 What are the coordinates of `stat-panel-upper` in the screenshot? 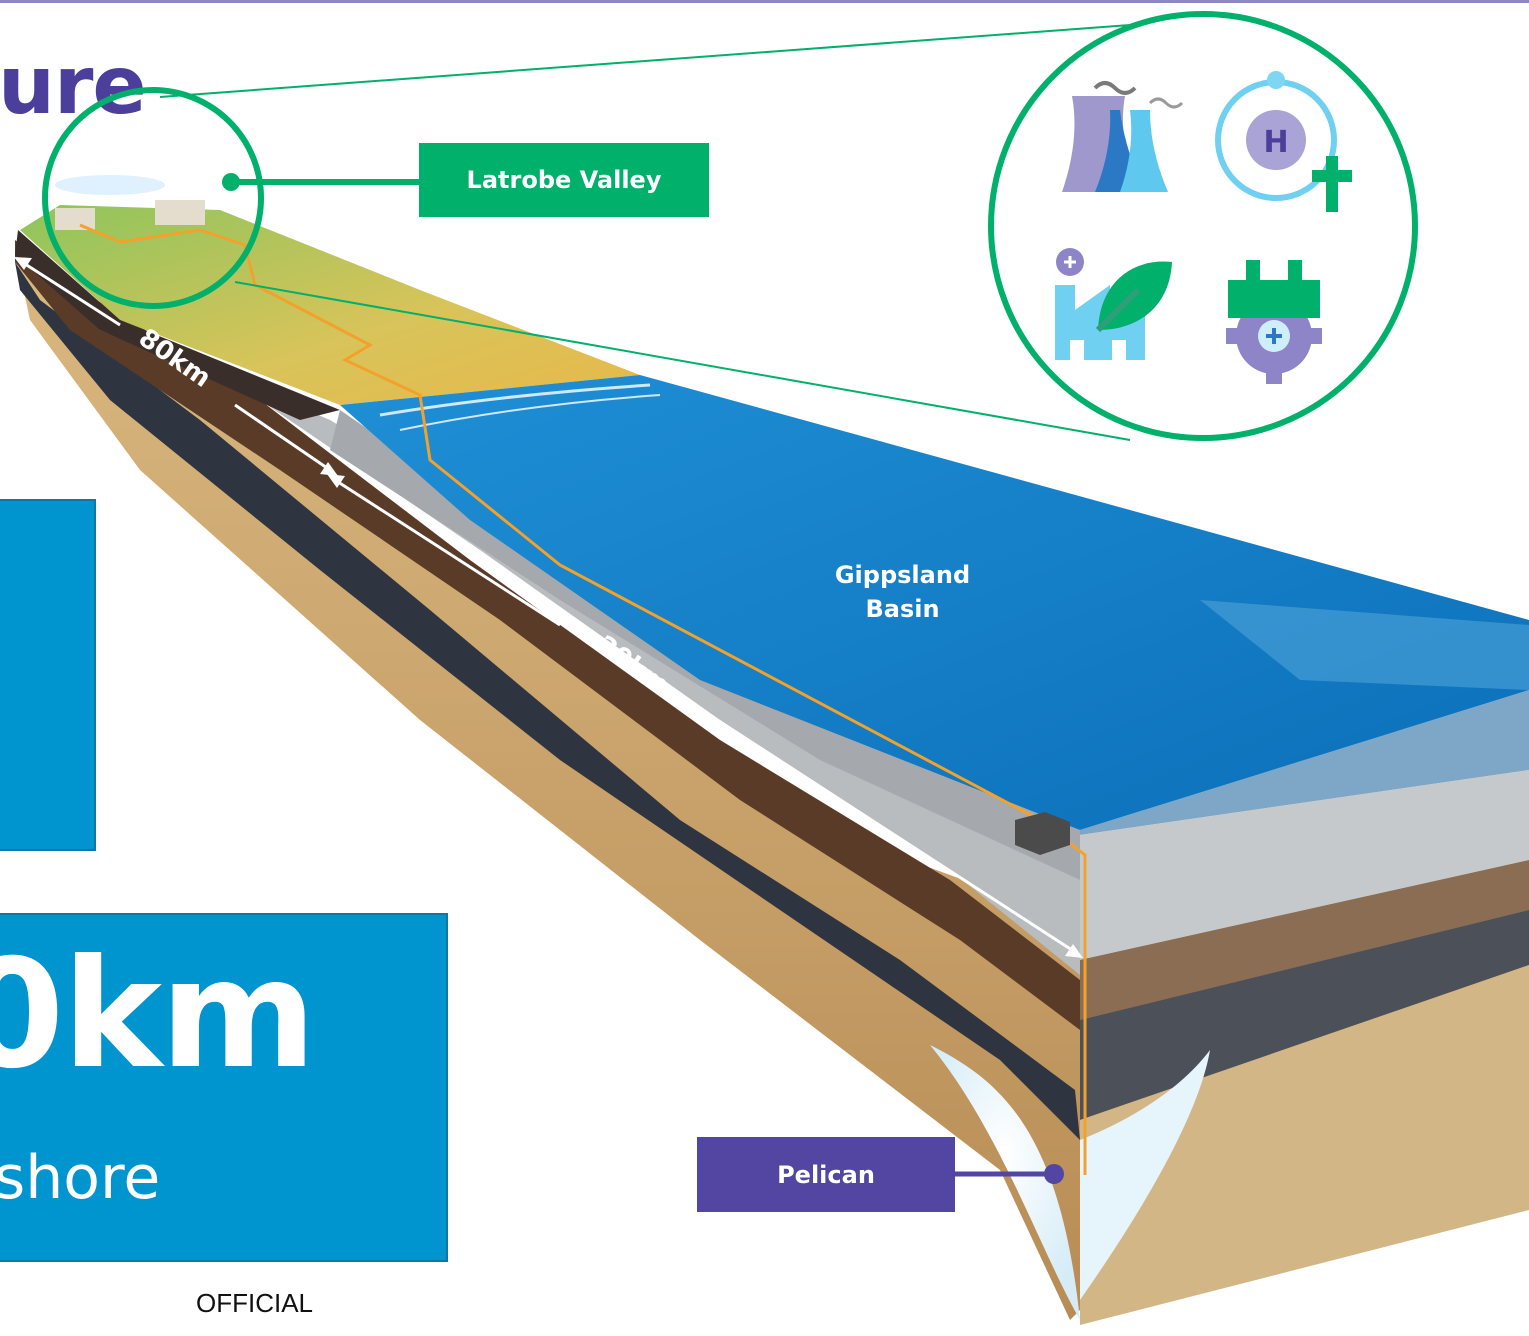 It's located at (48, 675).